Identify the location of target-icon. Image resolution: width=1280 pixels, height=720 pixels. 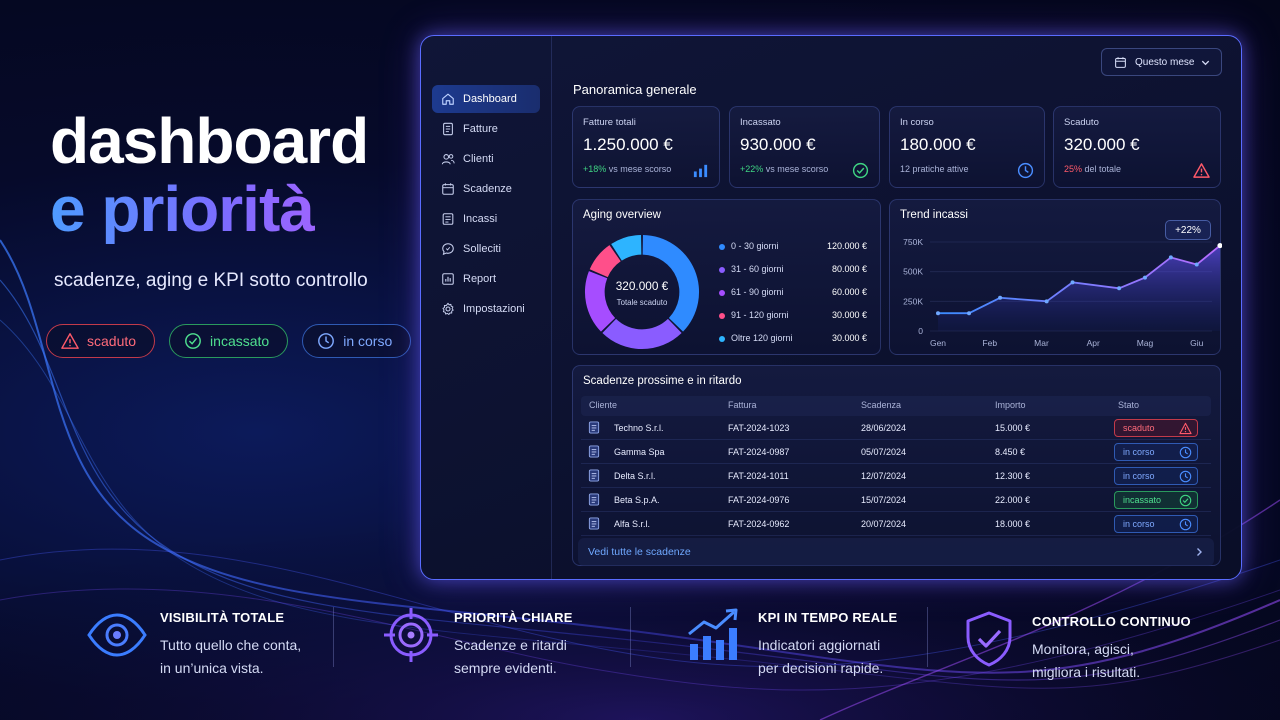
(411, 635).